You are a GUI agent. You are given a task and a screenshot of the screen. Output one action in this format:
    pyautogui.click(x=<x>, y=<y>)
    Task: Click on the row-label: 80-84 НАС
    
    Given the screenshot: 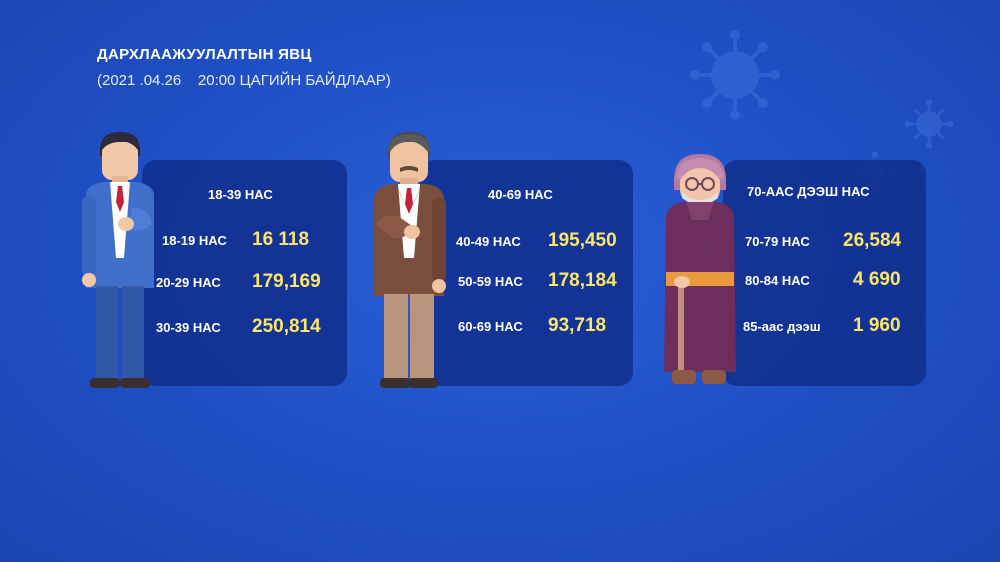 What is the action you would take?
    pyautogui.click(x=777, y=280)
    